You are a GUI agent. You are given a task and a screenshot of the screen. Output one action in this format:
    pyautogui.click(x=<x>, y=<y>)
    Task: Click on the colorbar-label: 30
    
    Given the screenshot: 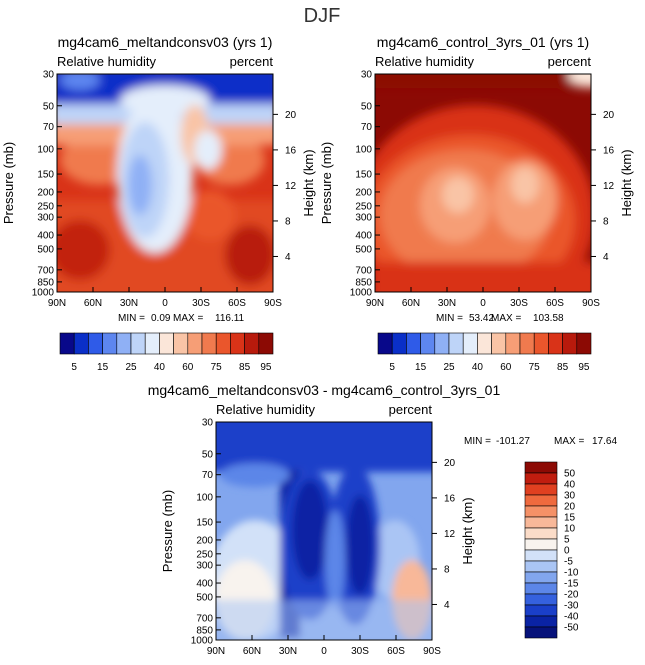 What is the action you would take?
    pyautogui.click(x=570, y=496)
    